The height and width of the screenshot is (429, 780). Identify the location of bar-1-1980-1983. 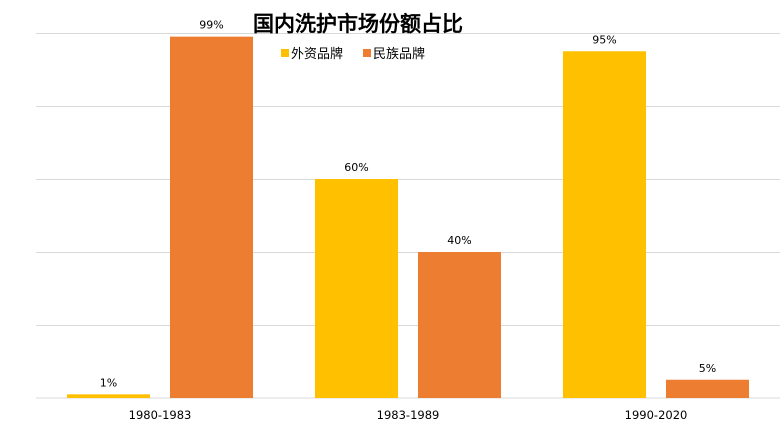
(108, 396).